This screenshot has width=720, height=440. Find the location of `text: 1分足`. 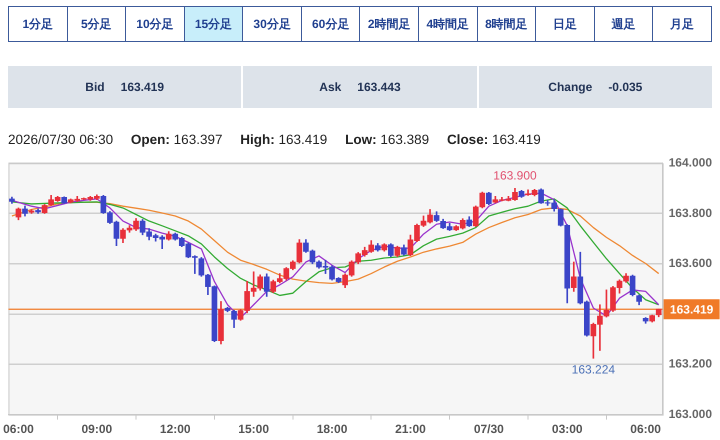

text: 1分足 is located at coordinates (38, 24).